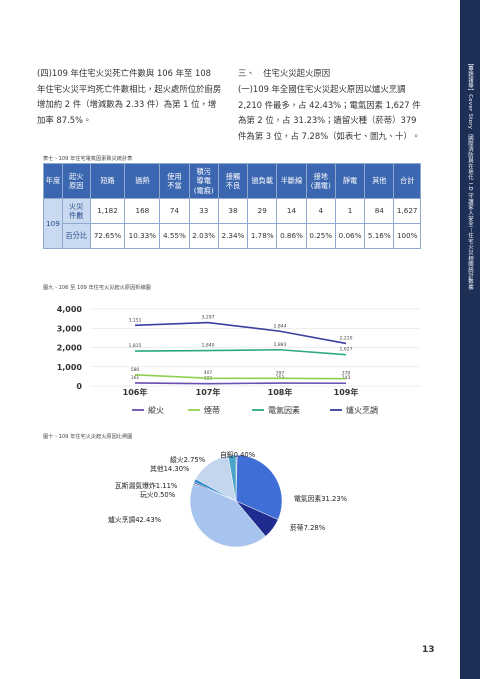 The image size is (480, 679). What do you see at coordinates (307, 498) in the screenshot?
I see `pie-category: 電氣因素` at bounding box center [307, 498].